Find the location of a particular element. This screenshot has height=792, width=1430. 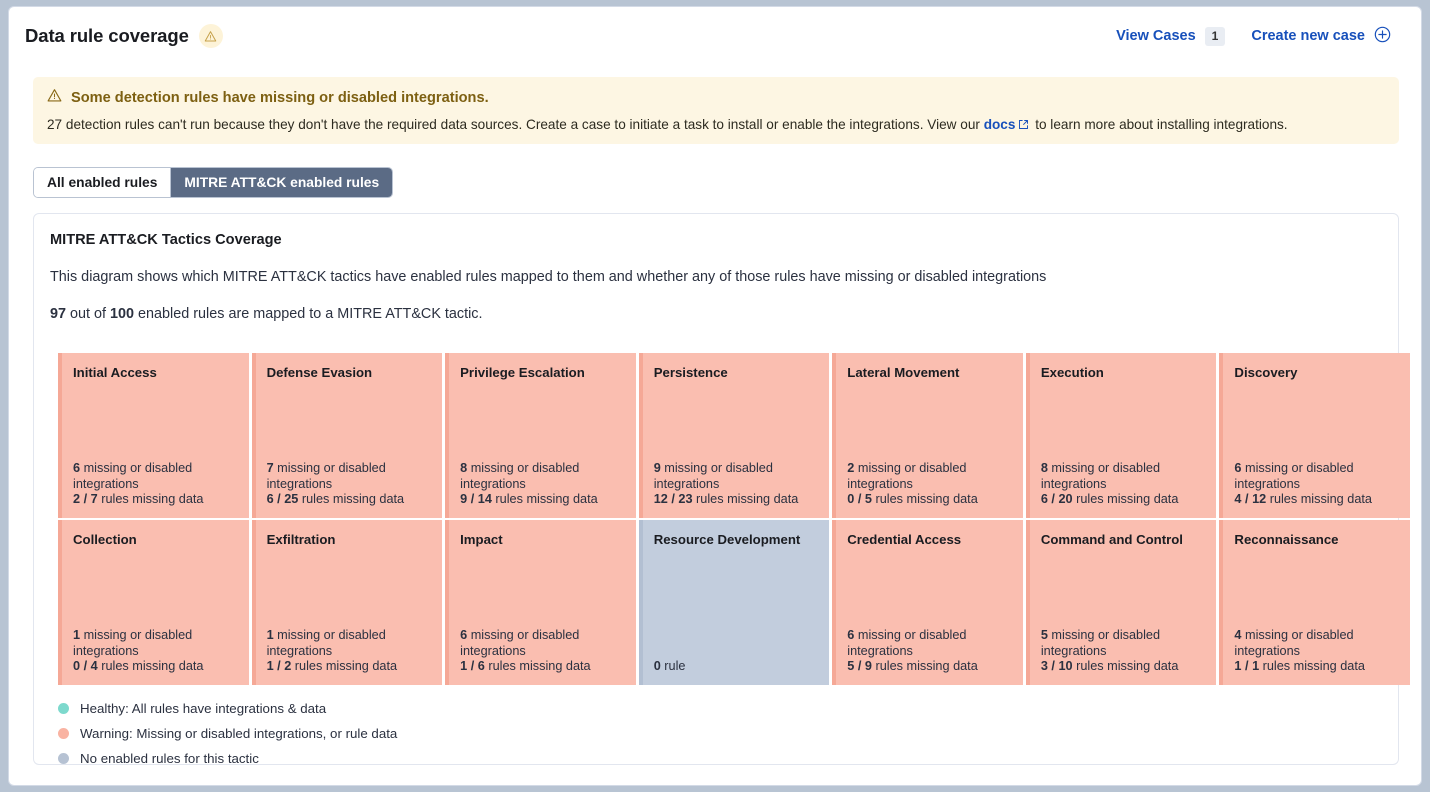

tactic-rules-missing-data: 12 / 23 rules missing data is located at coordinates (737, 500).